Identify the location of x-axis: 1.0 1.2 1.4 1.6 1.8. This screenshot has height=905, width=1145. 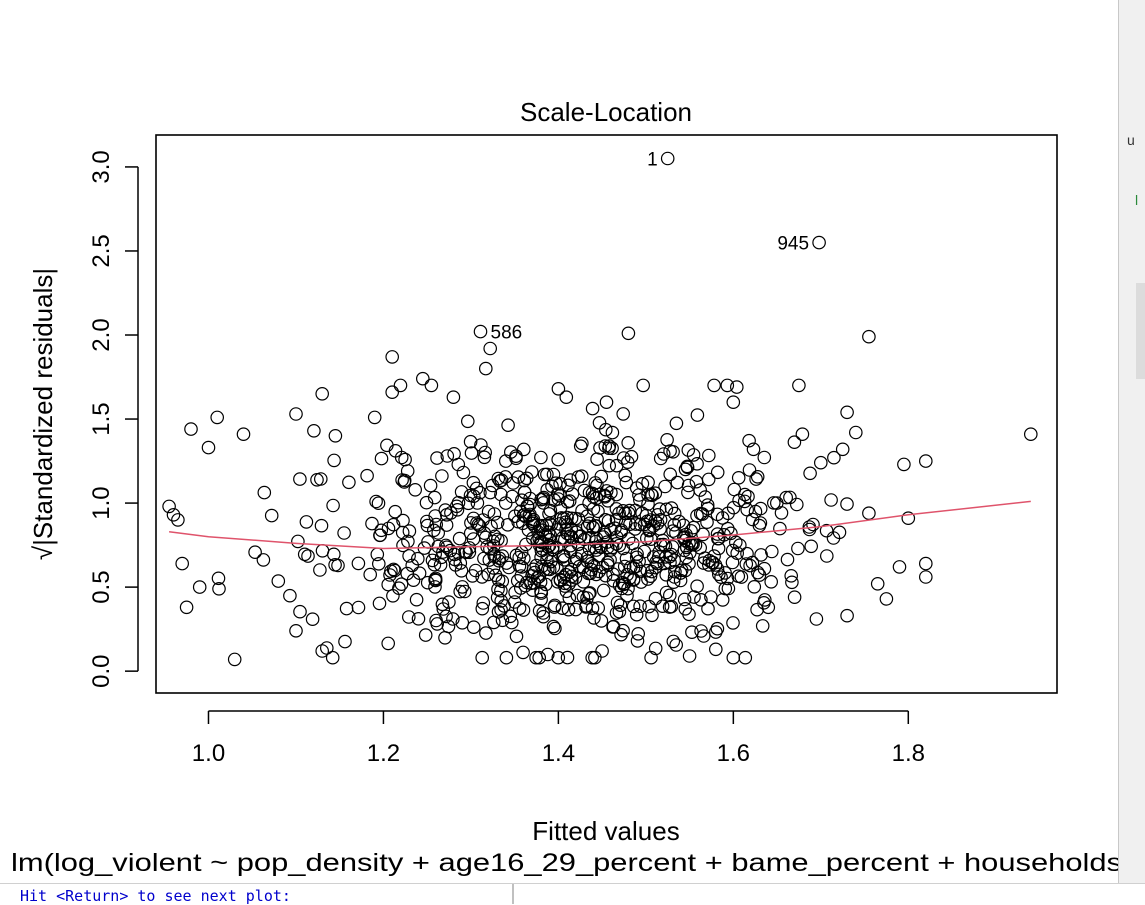
(558, 738).